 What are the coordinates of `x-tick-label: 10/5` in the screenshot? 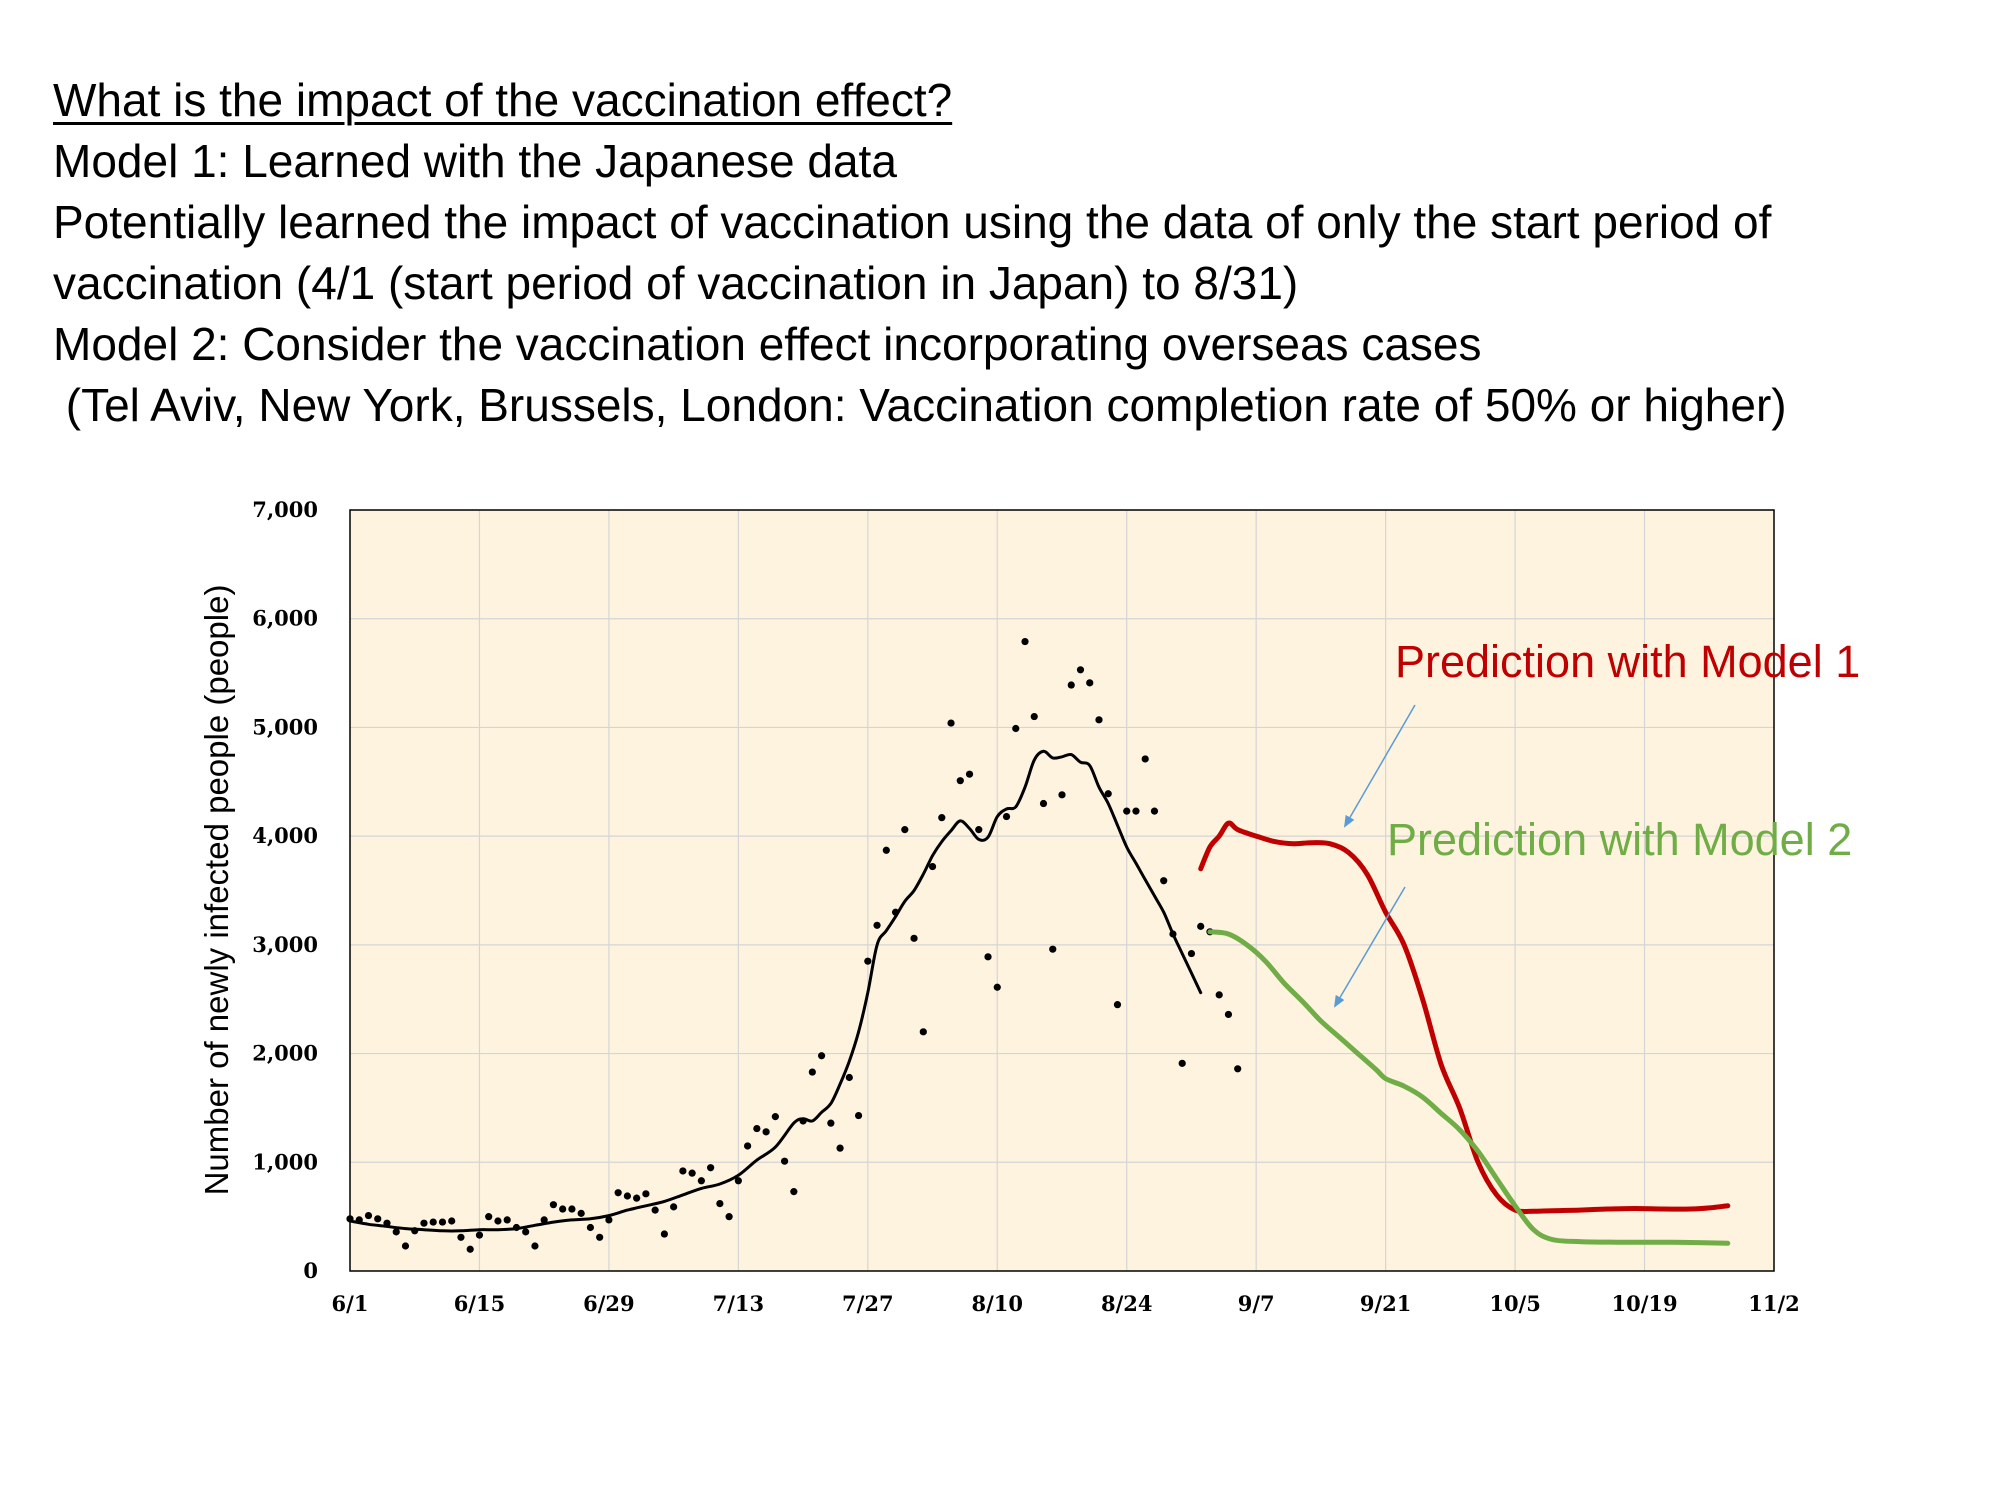 It's located at (1515, 1303).